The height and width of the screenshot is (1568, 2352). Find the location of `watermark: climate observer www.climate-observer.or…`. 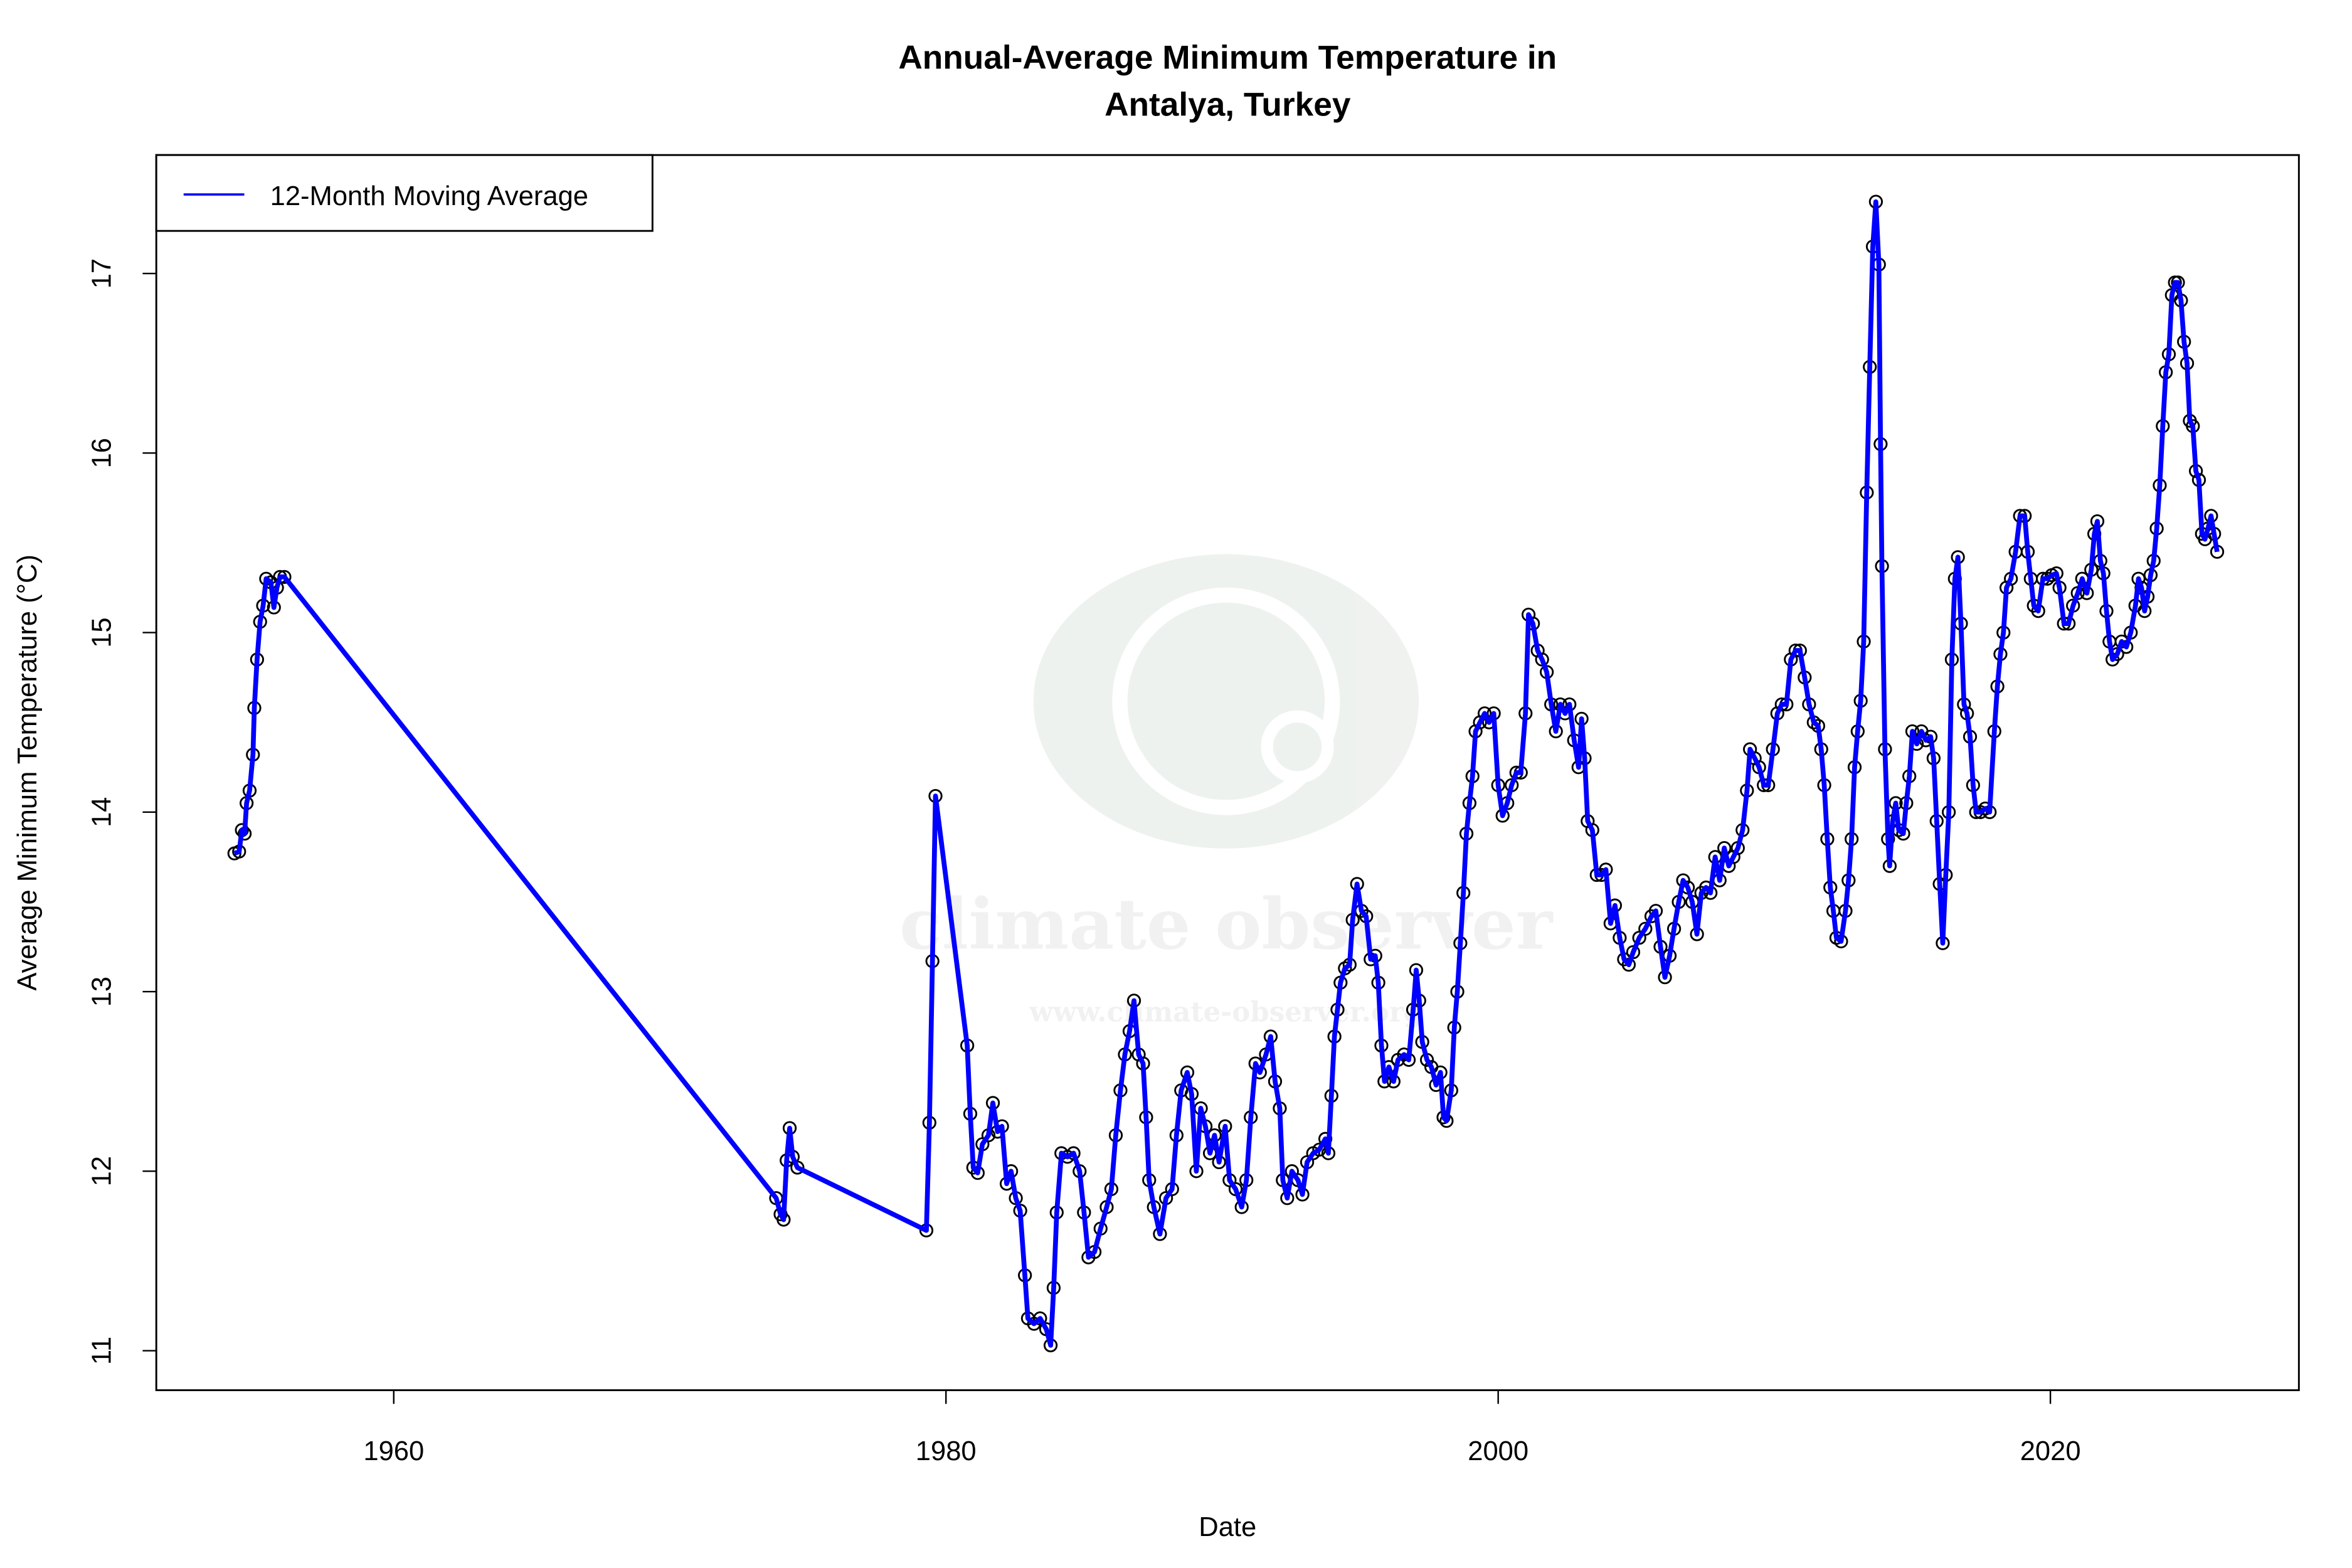

watermark: climate observer www.climate-observer.or… is located at coordinates (1226, 791).